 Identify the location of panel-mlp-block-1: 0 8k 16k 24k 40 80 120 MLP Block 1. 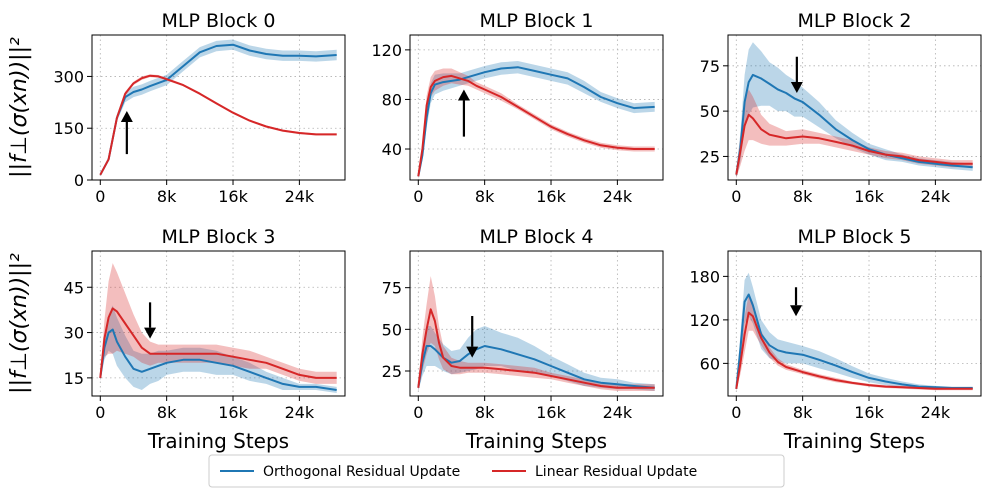
(517, 108).